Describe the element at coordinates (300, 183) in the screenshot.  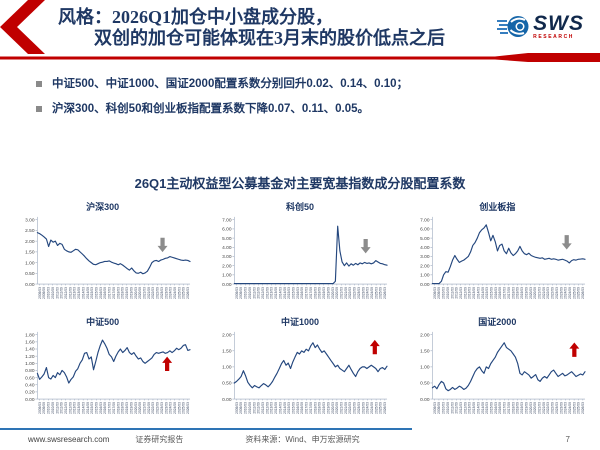
I see `section-title: 26Q1主动权益型公募基金对主要宽基指数成分股配置系数` at that location.